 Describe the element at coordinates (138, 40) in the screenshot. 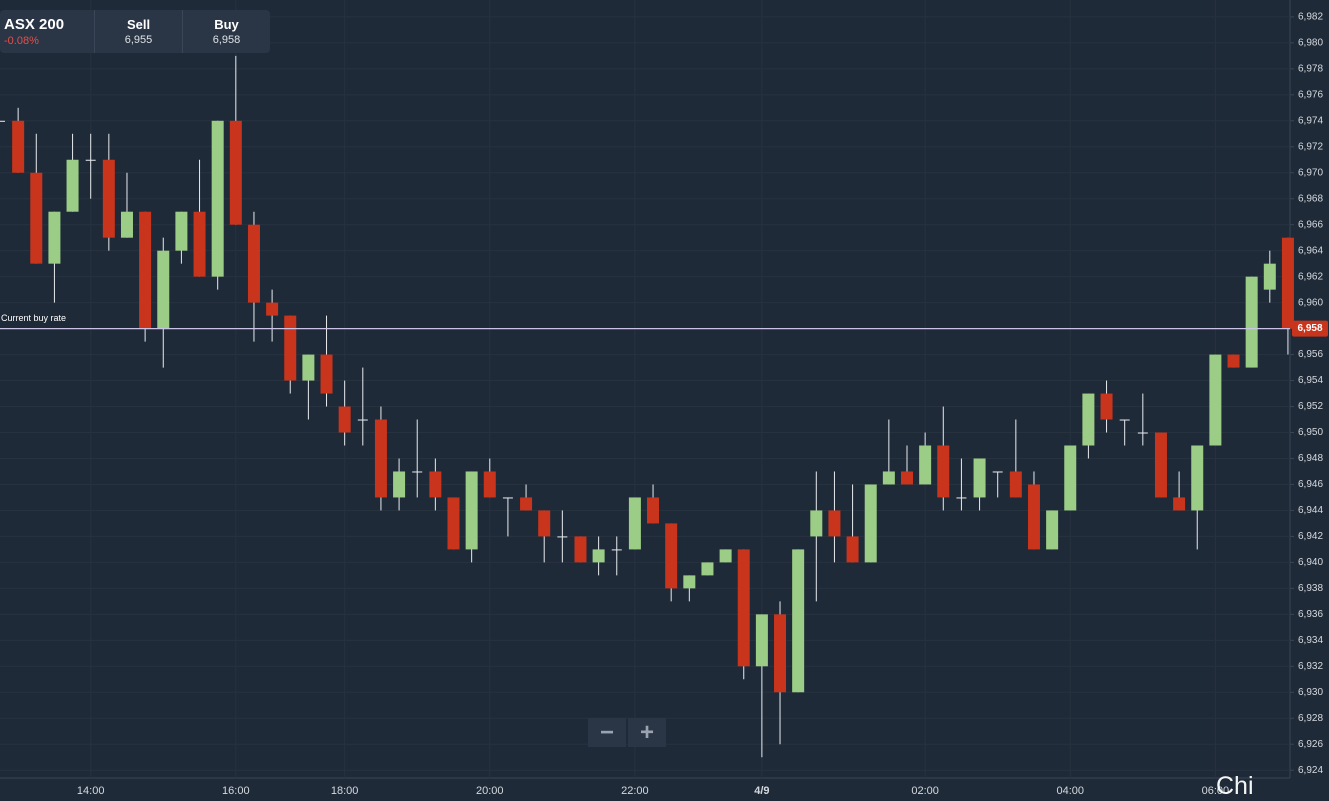

I see `sell-price: 6,955` at that location.